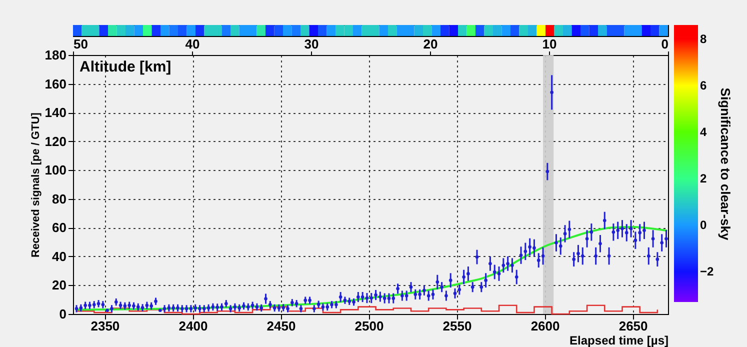 The width and height of the screenshot is (747, 347). What do you see at coordinates (55, 55) in the screenshot?
I see `y-tick-label: 180` at bounding box center [55, 55].